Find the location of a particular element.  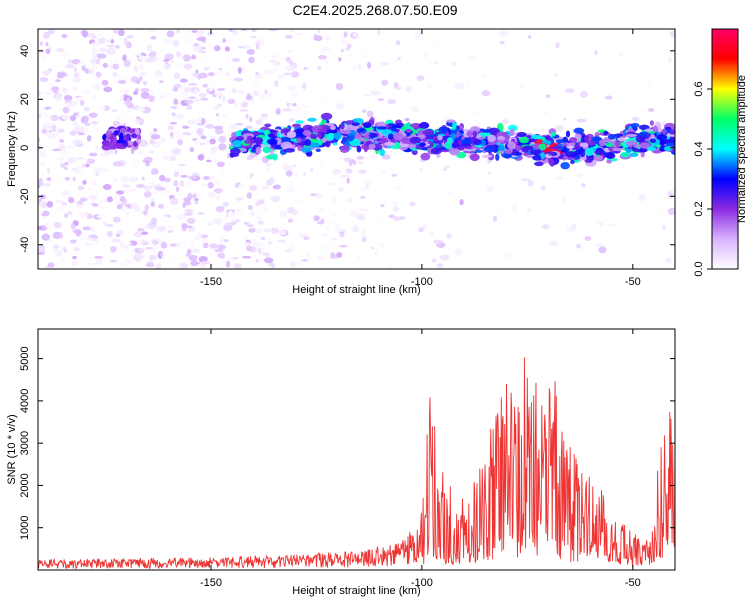

x-tick-label: -100 is located at coordinates (422, 583).